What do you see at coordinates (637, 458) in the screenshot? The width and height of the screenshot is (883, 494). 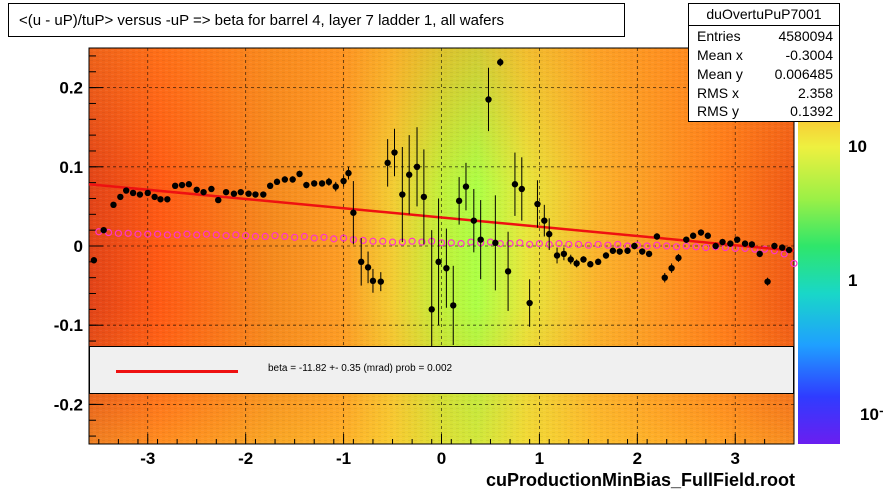 I see `x-tick-label: 2` at bounding box center [637, 458].